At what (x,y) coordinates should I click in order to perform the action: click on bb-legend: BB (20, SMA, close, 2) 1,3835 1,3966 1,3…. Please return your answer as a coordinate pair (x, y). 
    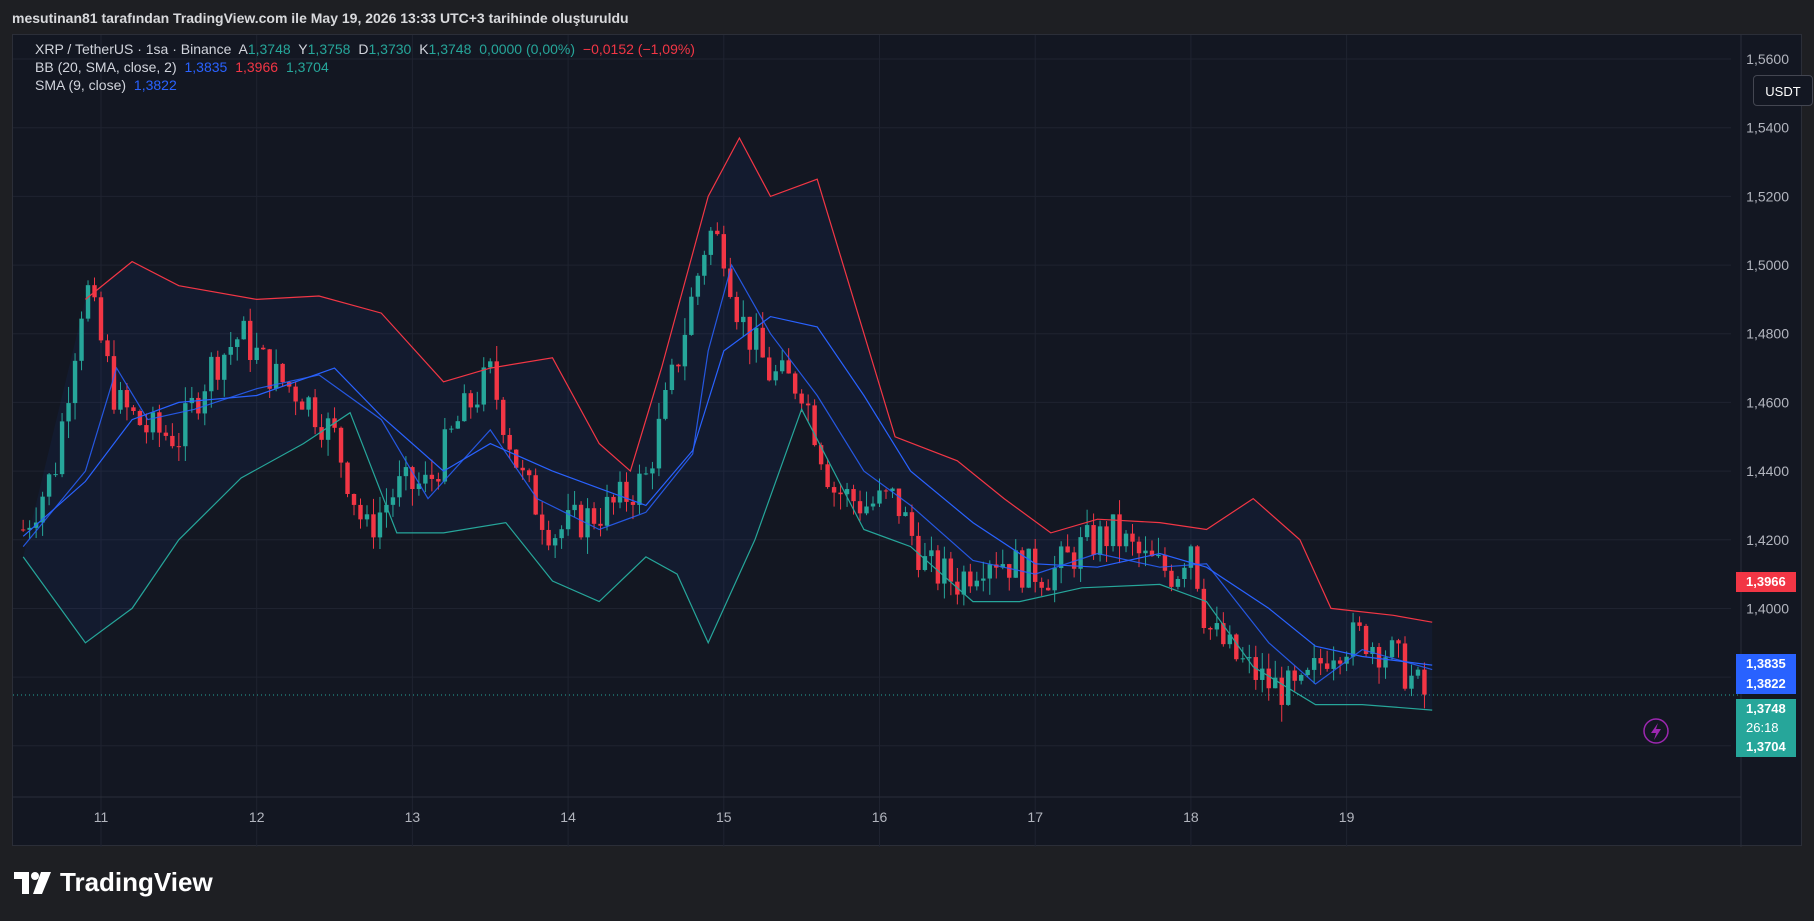
    Looking at the image, I should click on (184, 67).